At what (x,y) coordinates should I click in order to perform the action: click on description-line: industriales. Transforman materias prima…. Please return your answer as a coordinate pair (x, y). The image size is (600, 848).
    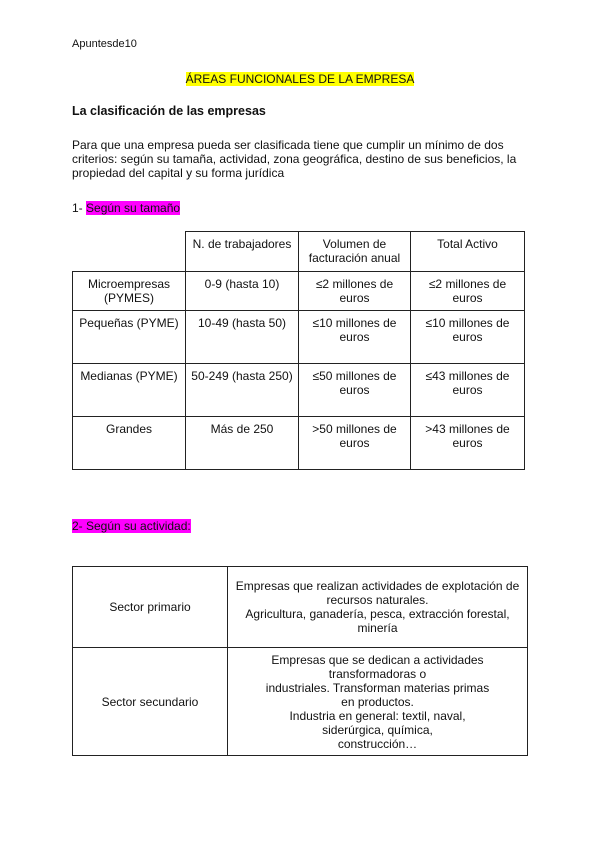
    Looking at the image, I should click on (377, 694).